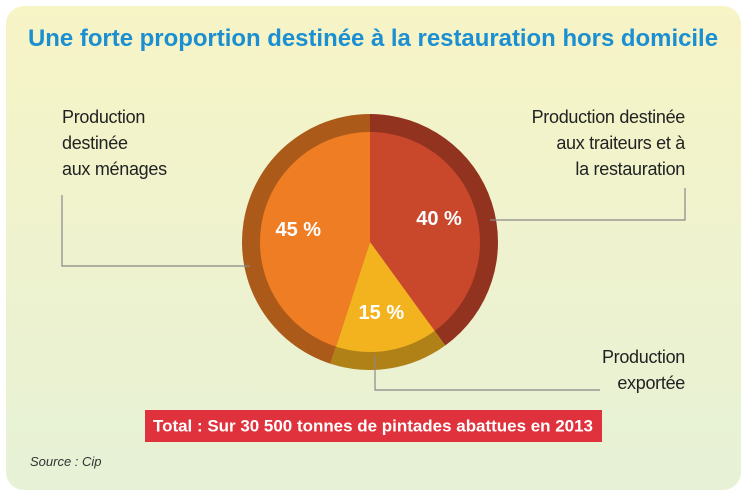 The image size is (747, 498). Describe the element at coordinates (643, 370) in the screenshot. I see `slice-label: Production exportée` at that location.